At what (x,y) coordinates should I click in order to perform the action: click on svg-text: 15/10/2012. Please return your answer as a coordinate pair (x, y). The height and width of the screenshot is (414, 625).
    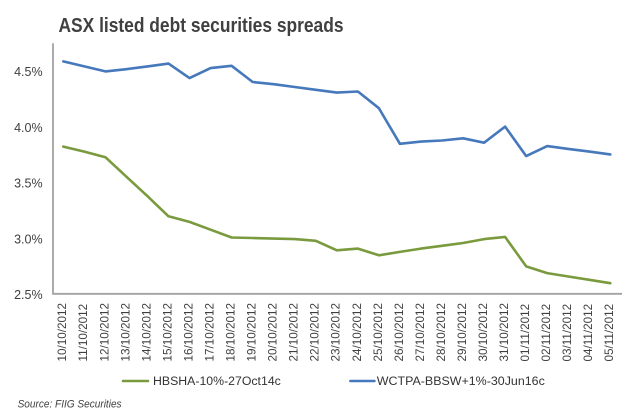
    Looking at the image, I should click on (167, 332).